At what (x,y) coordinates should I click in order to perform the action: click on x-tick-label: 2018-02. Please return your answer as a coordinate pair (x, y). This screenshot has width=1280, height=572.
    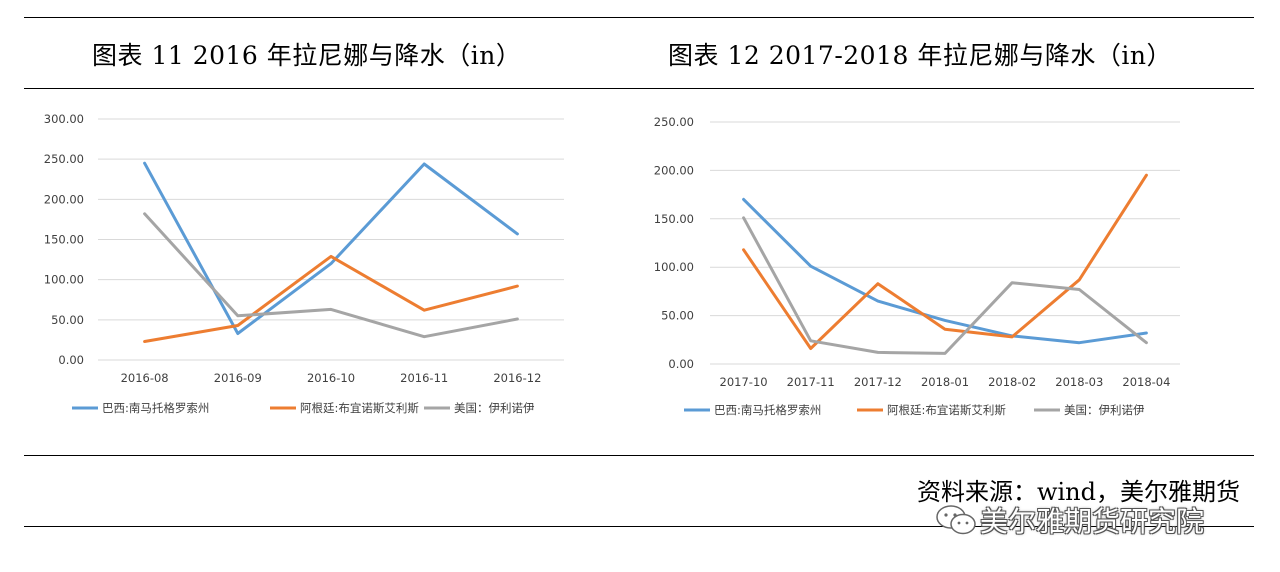
    Looking at the image, I should click on (1012, 382).